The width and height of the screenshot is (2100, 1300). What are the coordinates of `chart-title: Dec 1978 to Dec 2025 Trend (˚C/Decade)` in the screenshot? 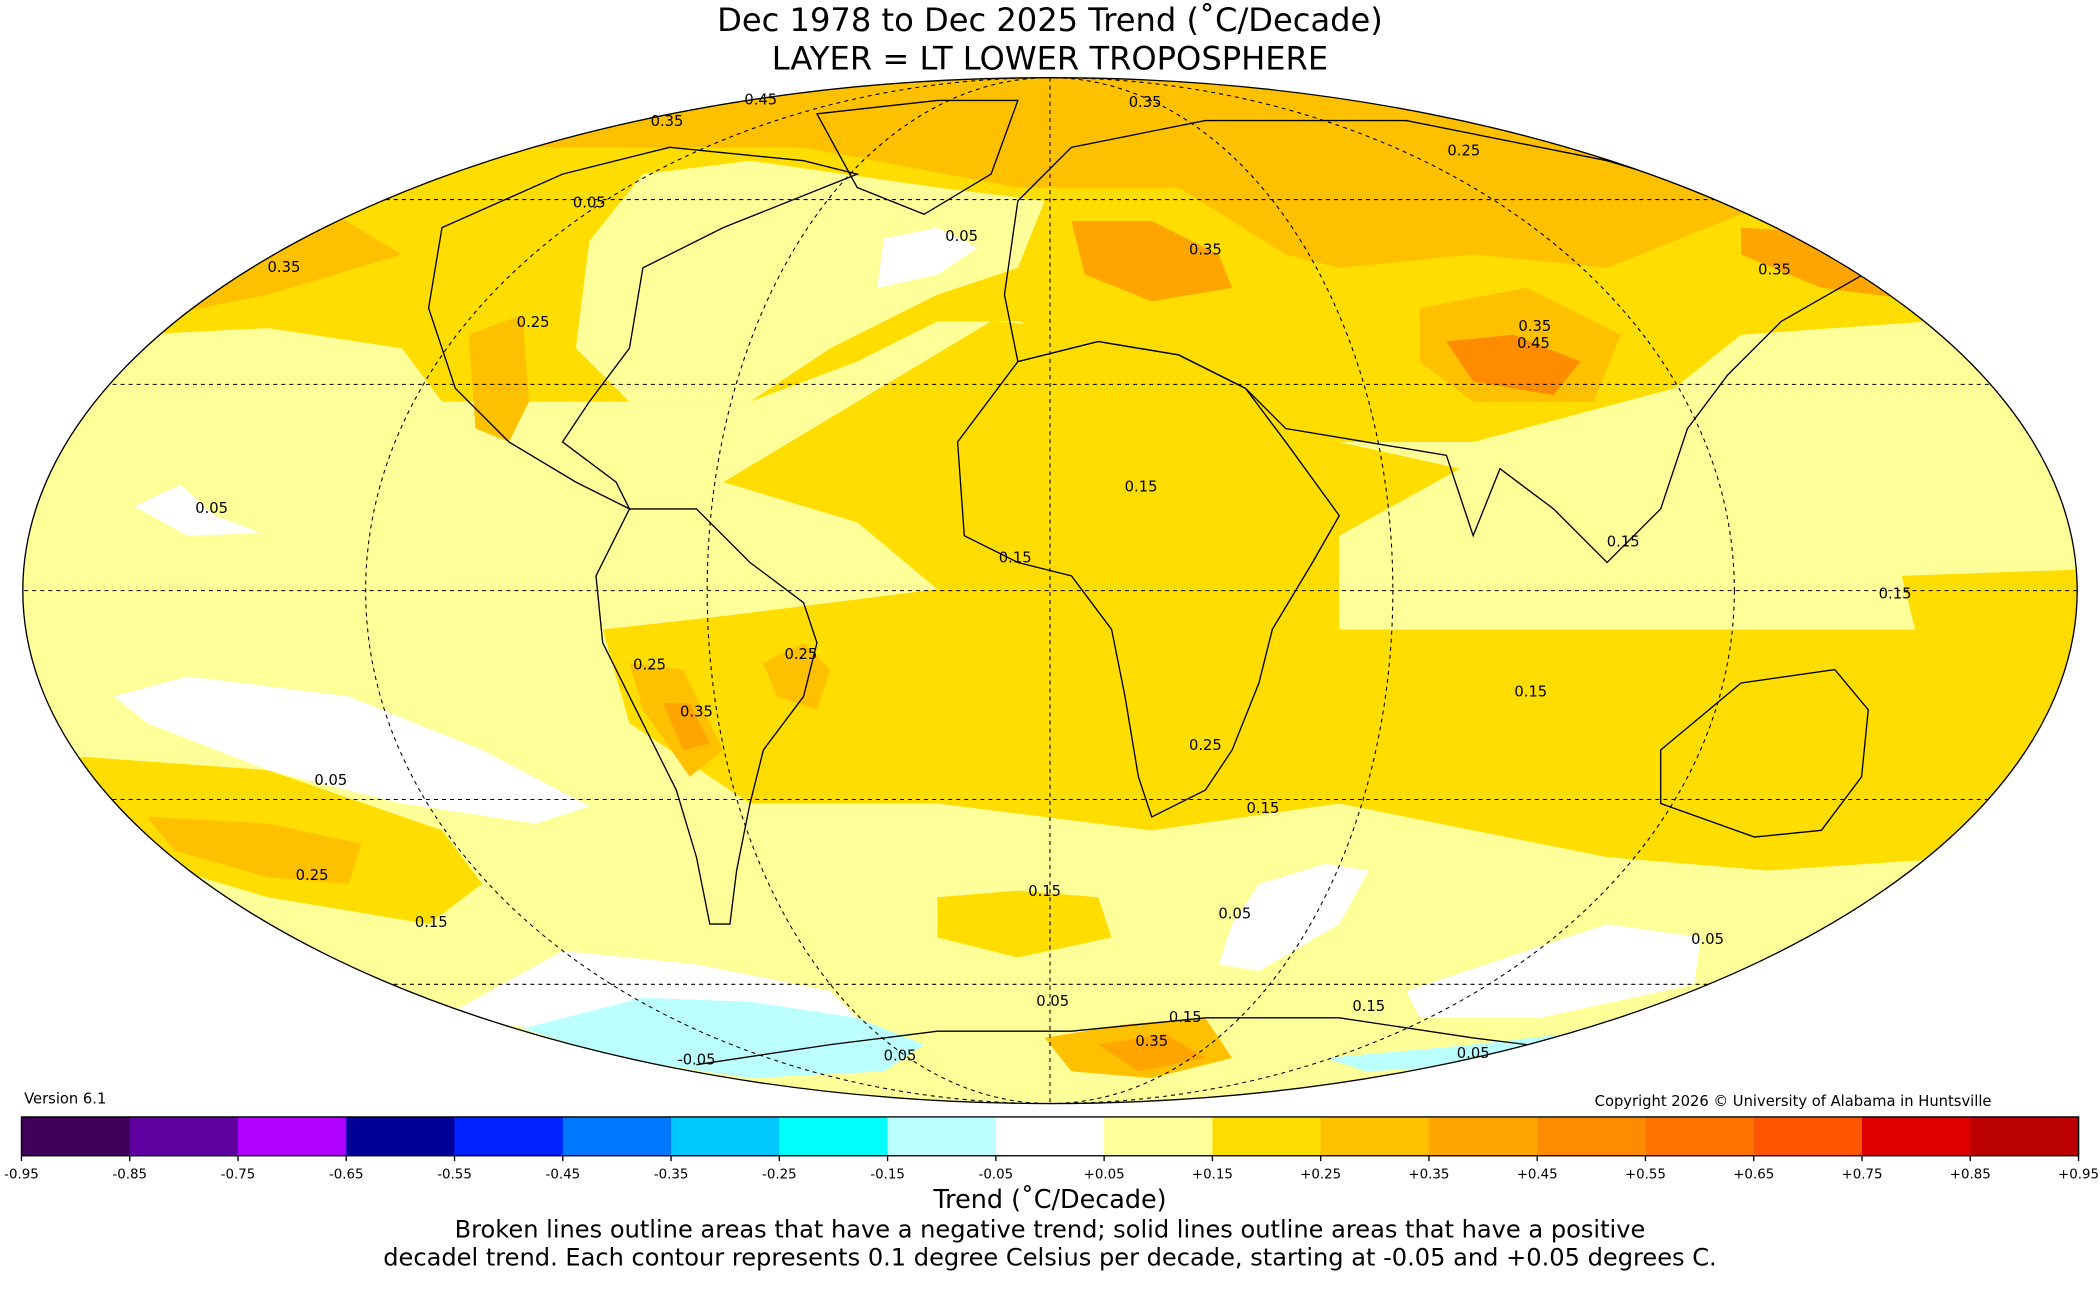 It's located at (1050, 20).